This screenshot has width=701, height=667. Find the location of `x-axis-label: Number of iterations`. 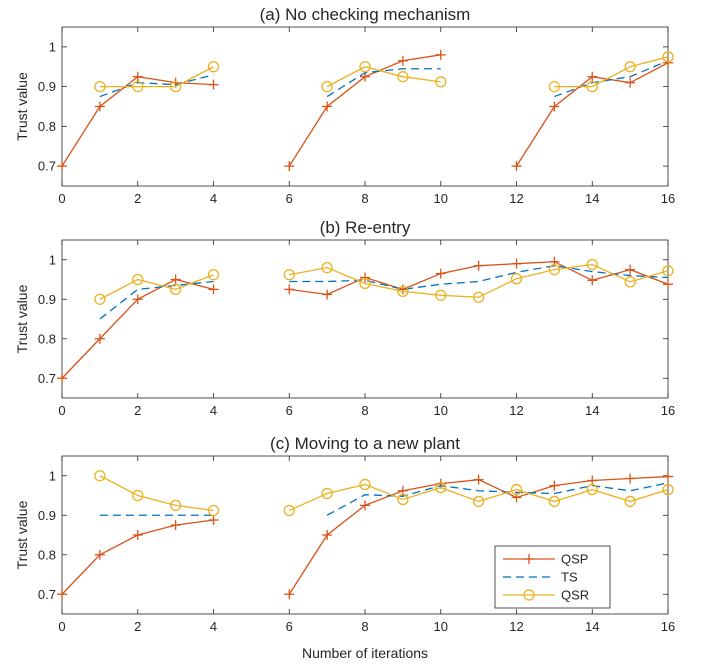

x-axis-label: Number of iterations is located at coordinates (365, 653).